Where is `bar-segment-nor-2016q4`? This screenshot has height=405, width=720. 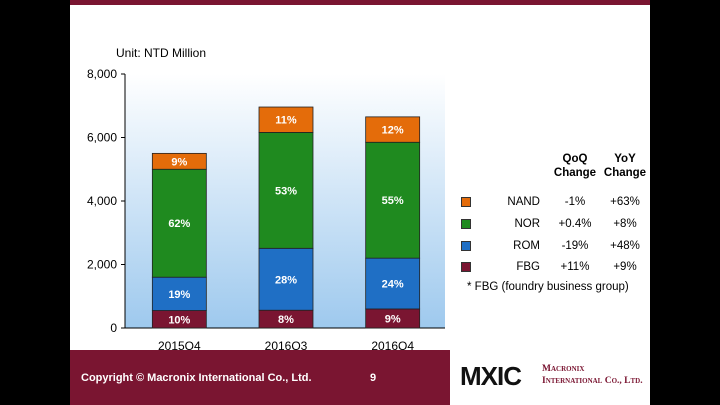 bar-segment-nor-2016q4 is located at coordinates (393, 200).